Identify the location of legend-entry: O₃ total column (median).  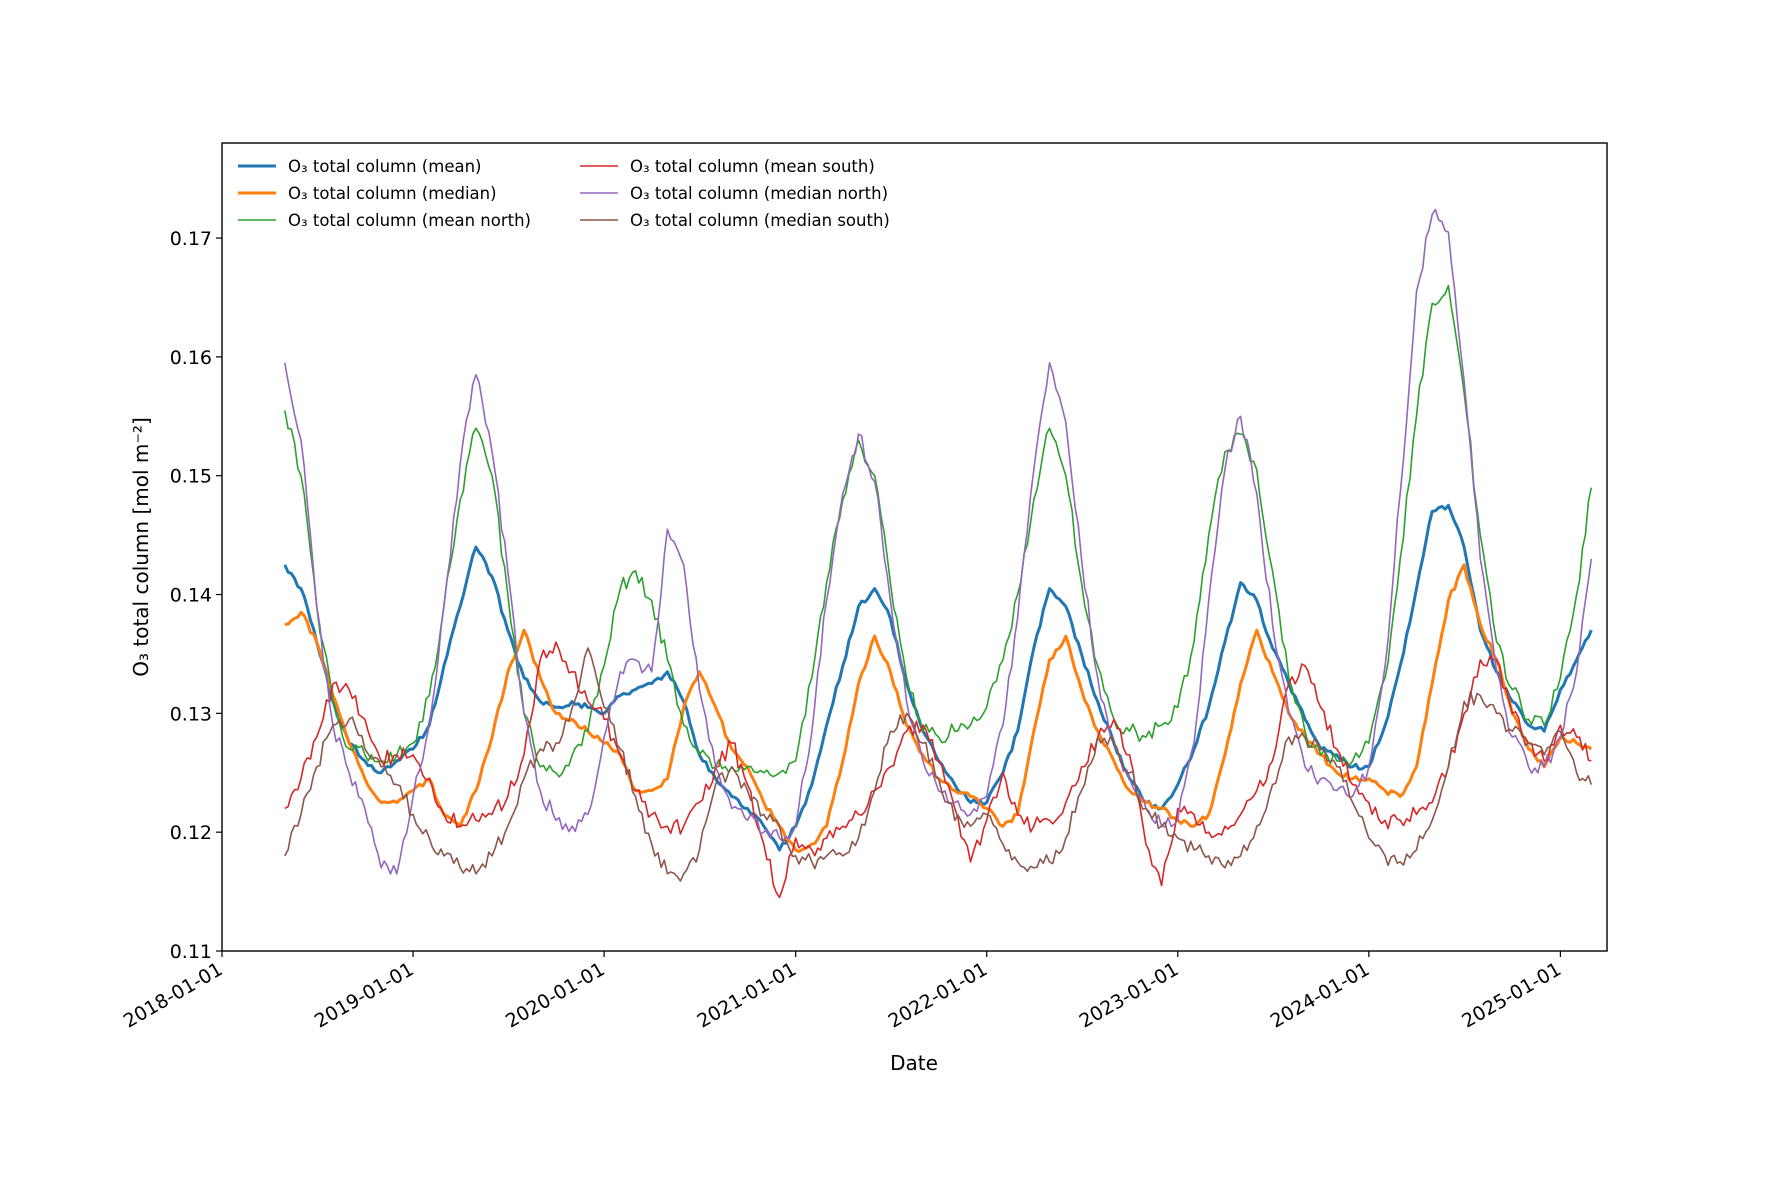
(392, 193).